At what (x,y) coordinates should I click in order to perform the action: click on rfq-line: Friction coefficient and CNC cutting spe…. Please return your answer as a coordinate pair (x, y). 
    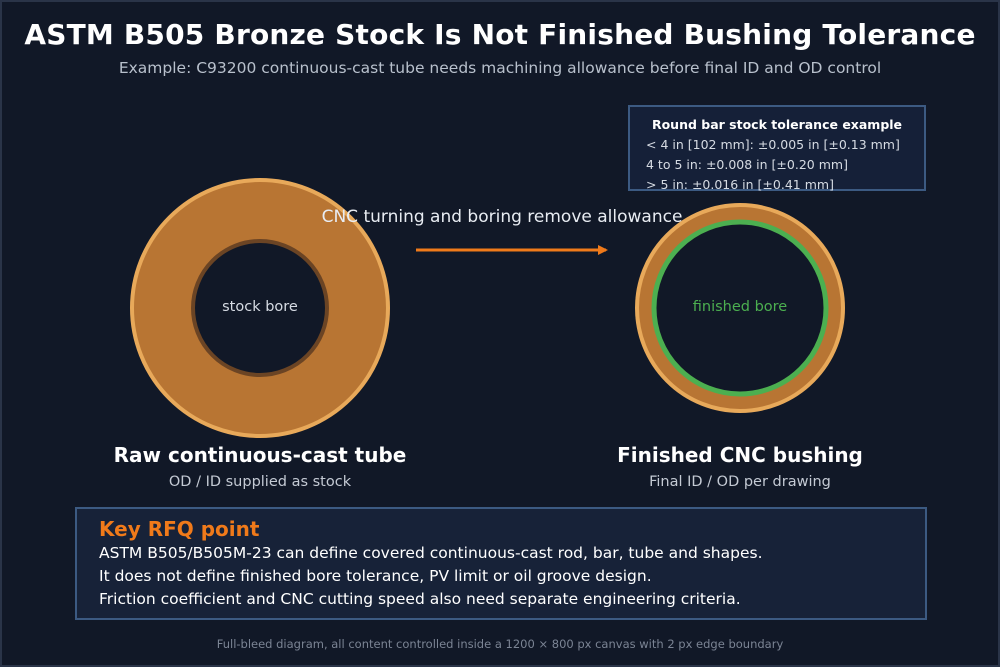
    Looking at the image, I should click on (420, 599).